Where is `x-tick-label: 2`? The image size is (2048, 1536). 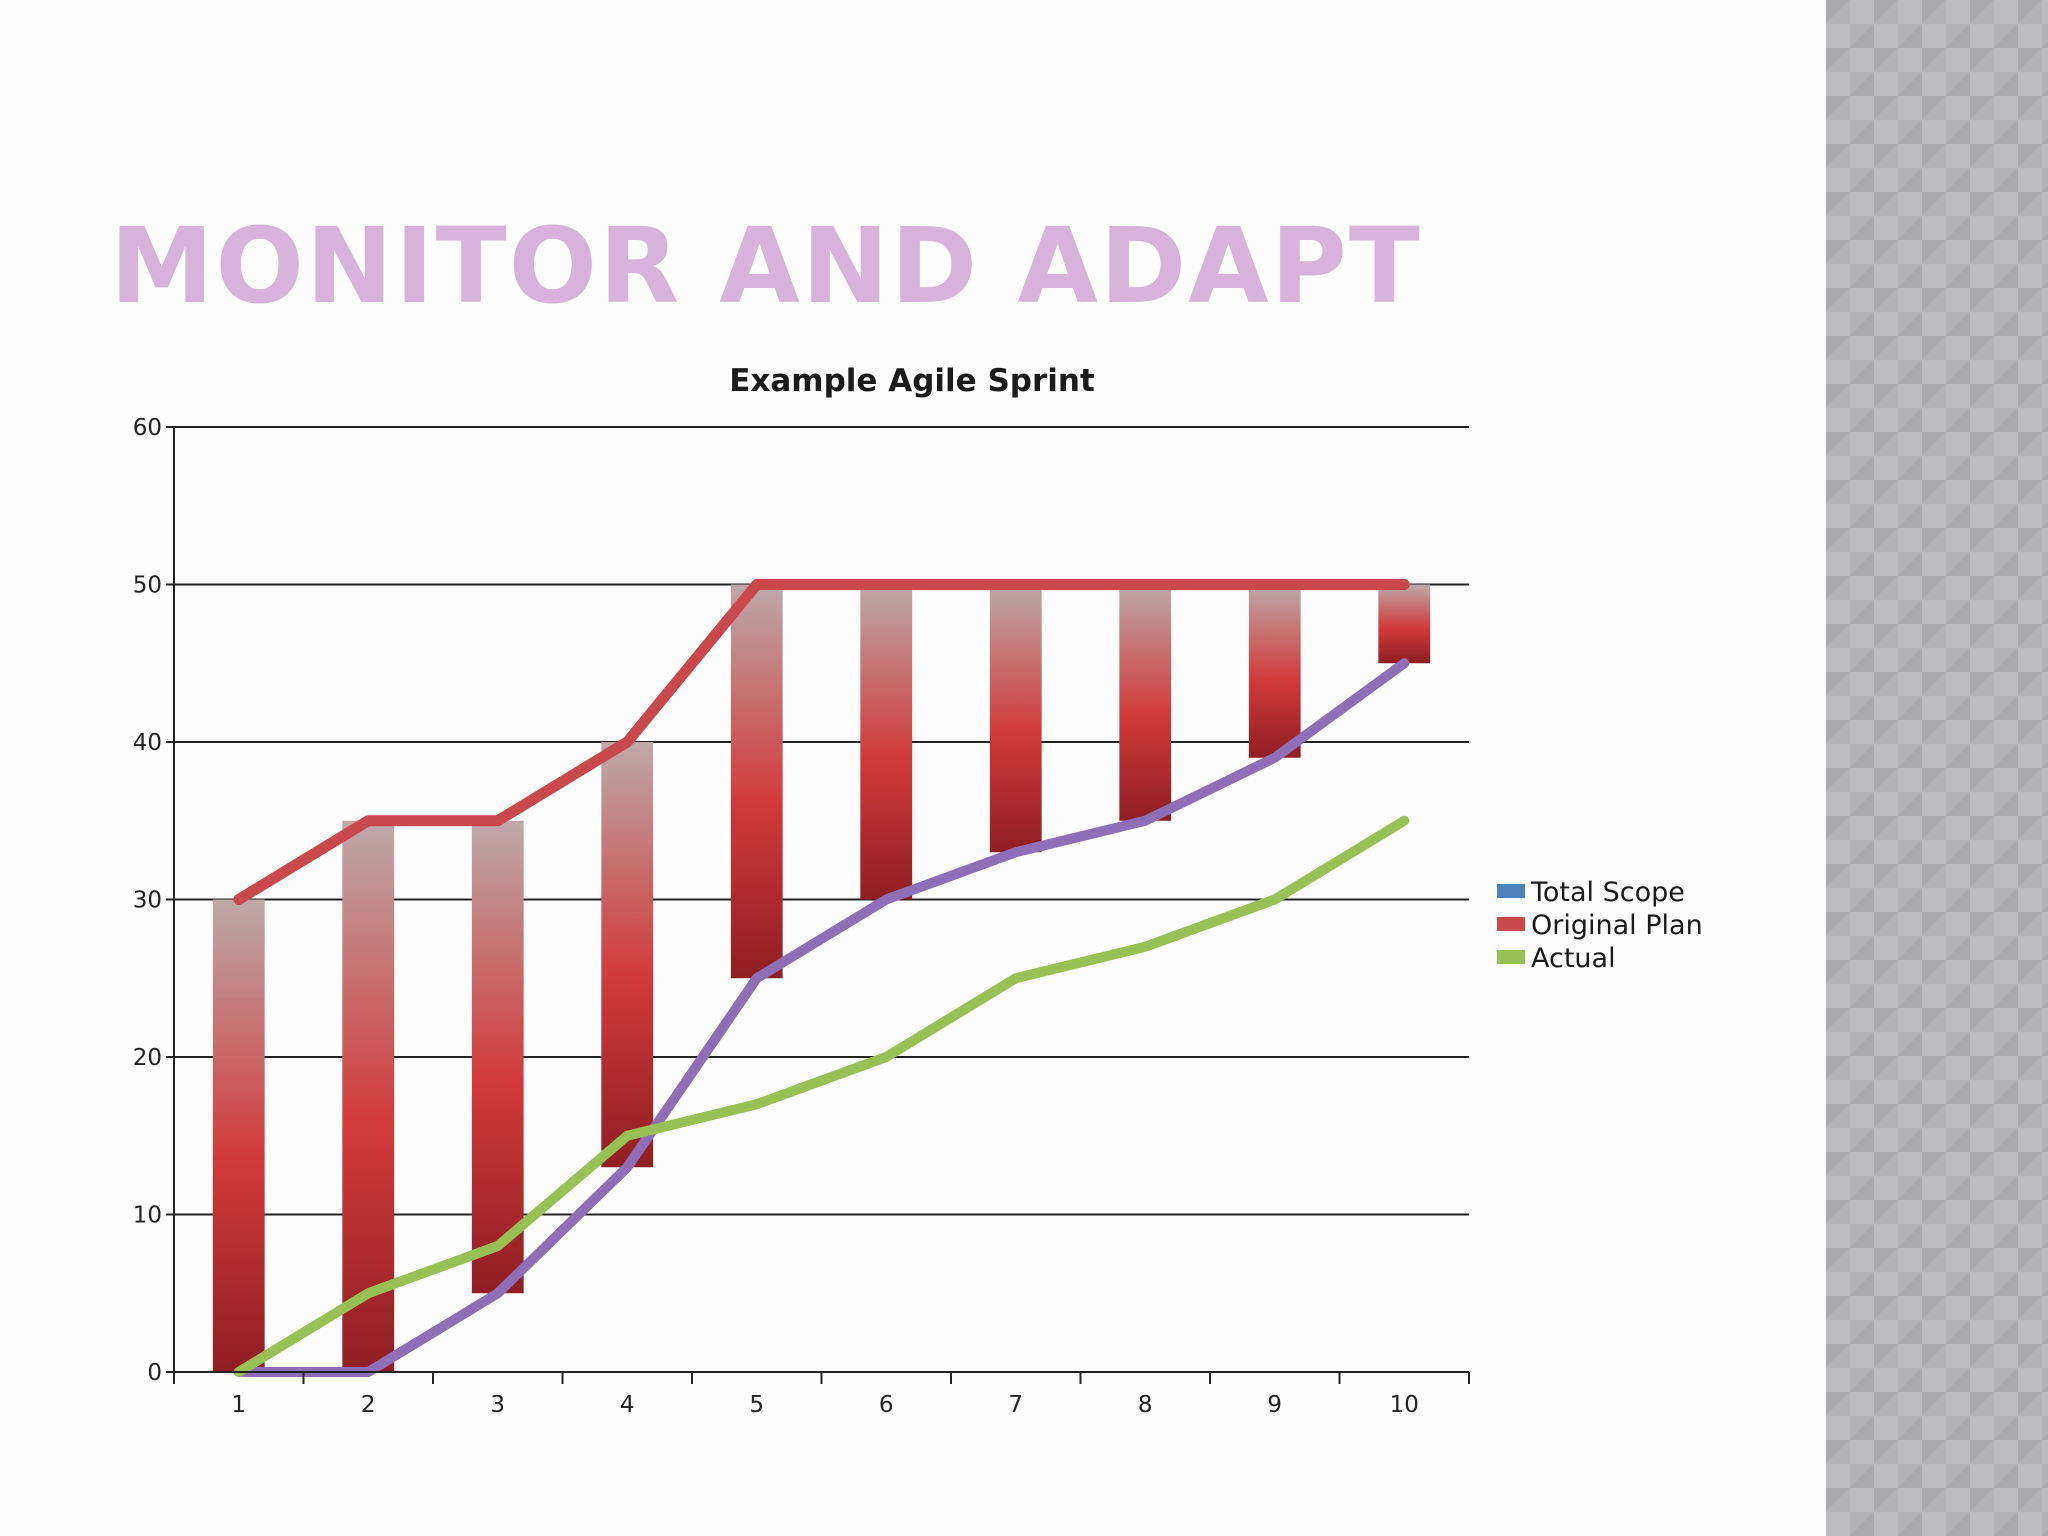
x-tick-label: 2 is located at coordinates (368, 1405).